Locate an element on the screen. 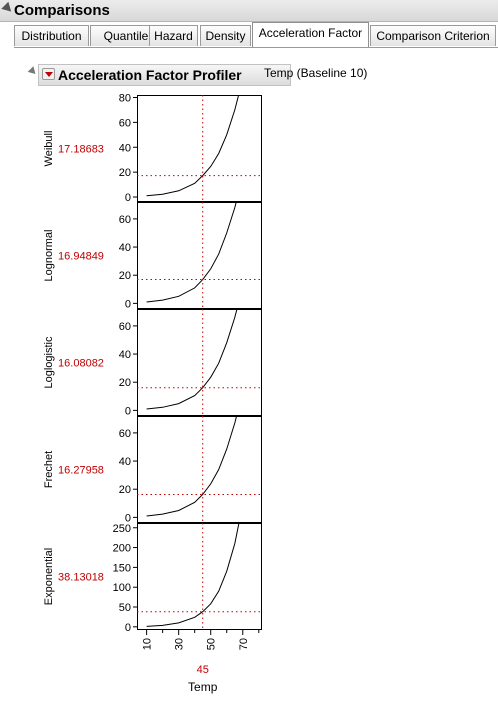 The height and width of the screenshot is (707, 498). series-name-label: Loglogistic is located at coordinates (49, 362).